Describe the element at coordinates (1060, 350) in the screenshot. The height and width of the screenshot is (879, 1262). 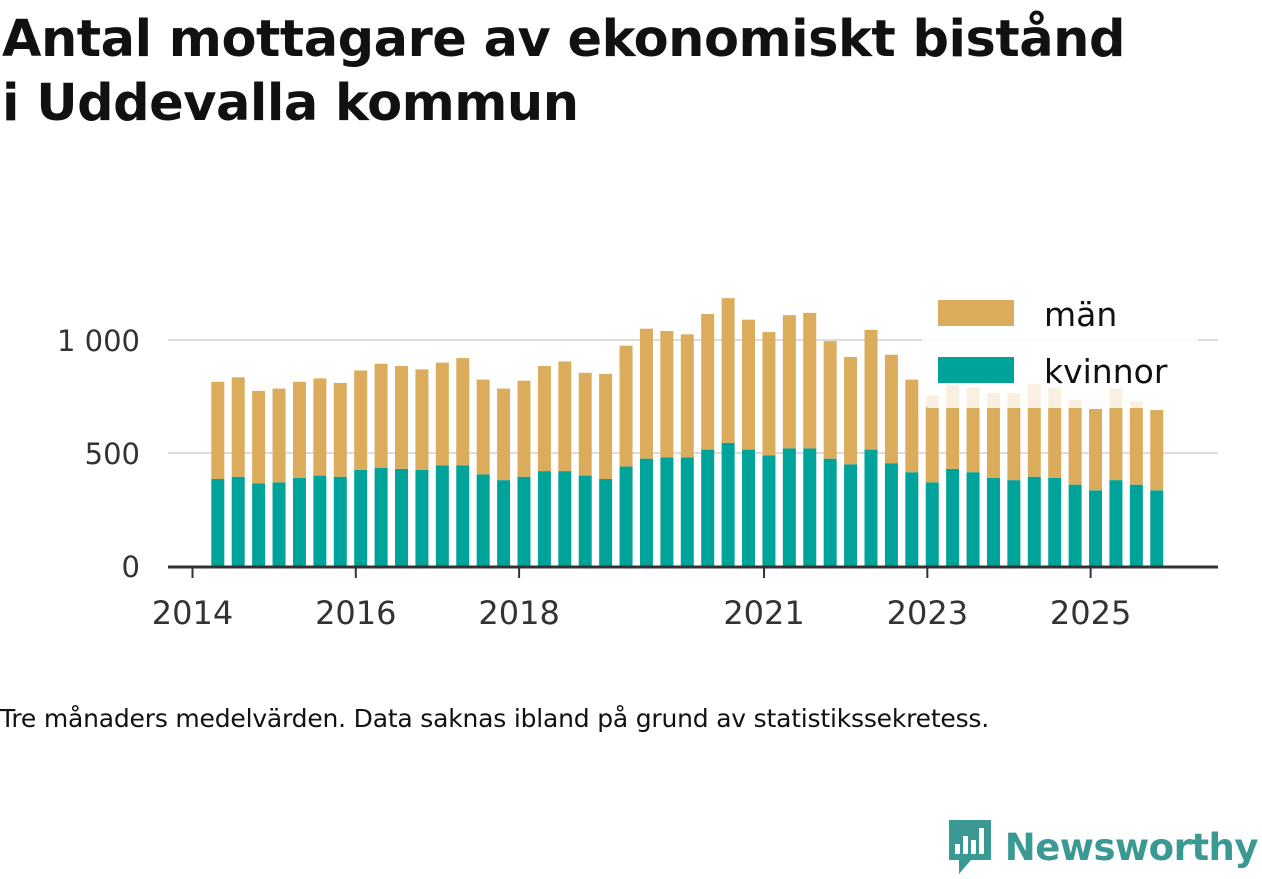
I see `legend: män kvinnor` at that location.